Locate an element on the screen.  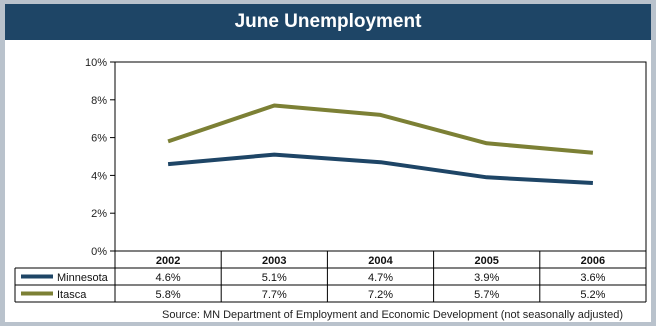
series-line-itasca is located at coordinates (380, 129).